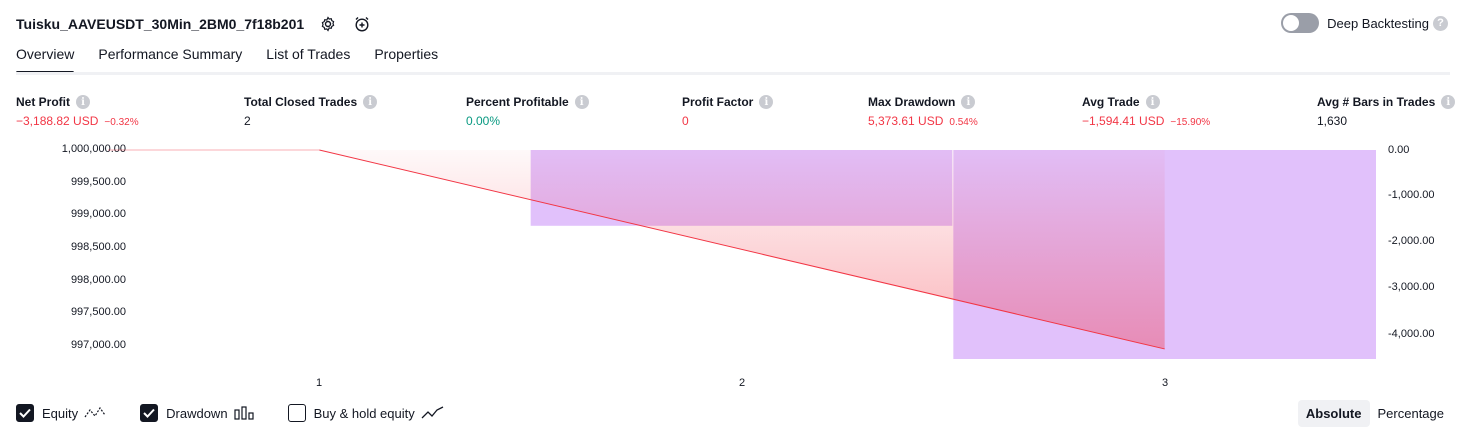 The image size is (1466, 438). What do you see at coordinates (98, 312) in the screenshot?
I see `y-left-tick: 997,500.00` at bounding box center [98, 312].